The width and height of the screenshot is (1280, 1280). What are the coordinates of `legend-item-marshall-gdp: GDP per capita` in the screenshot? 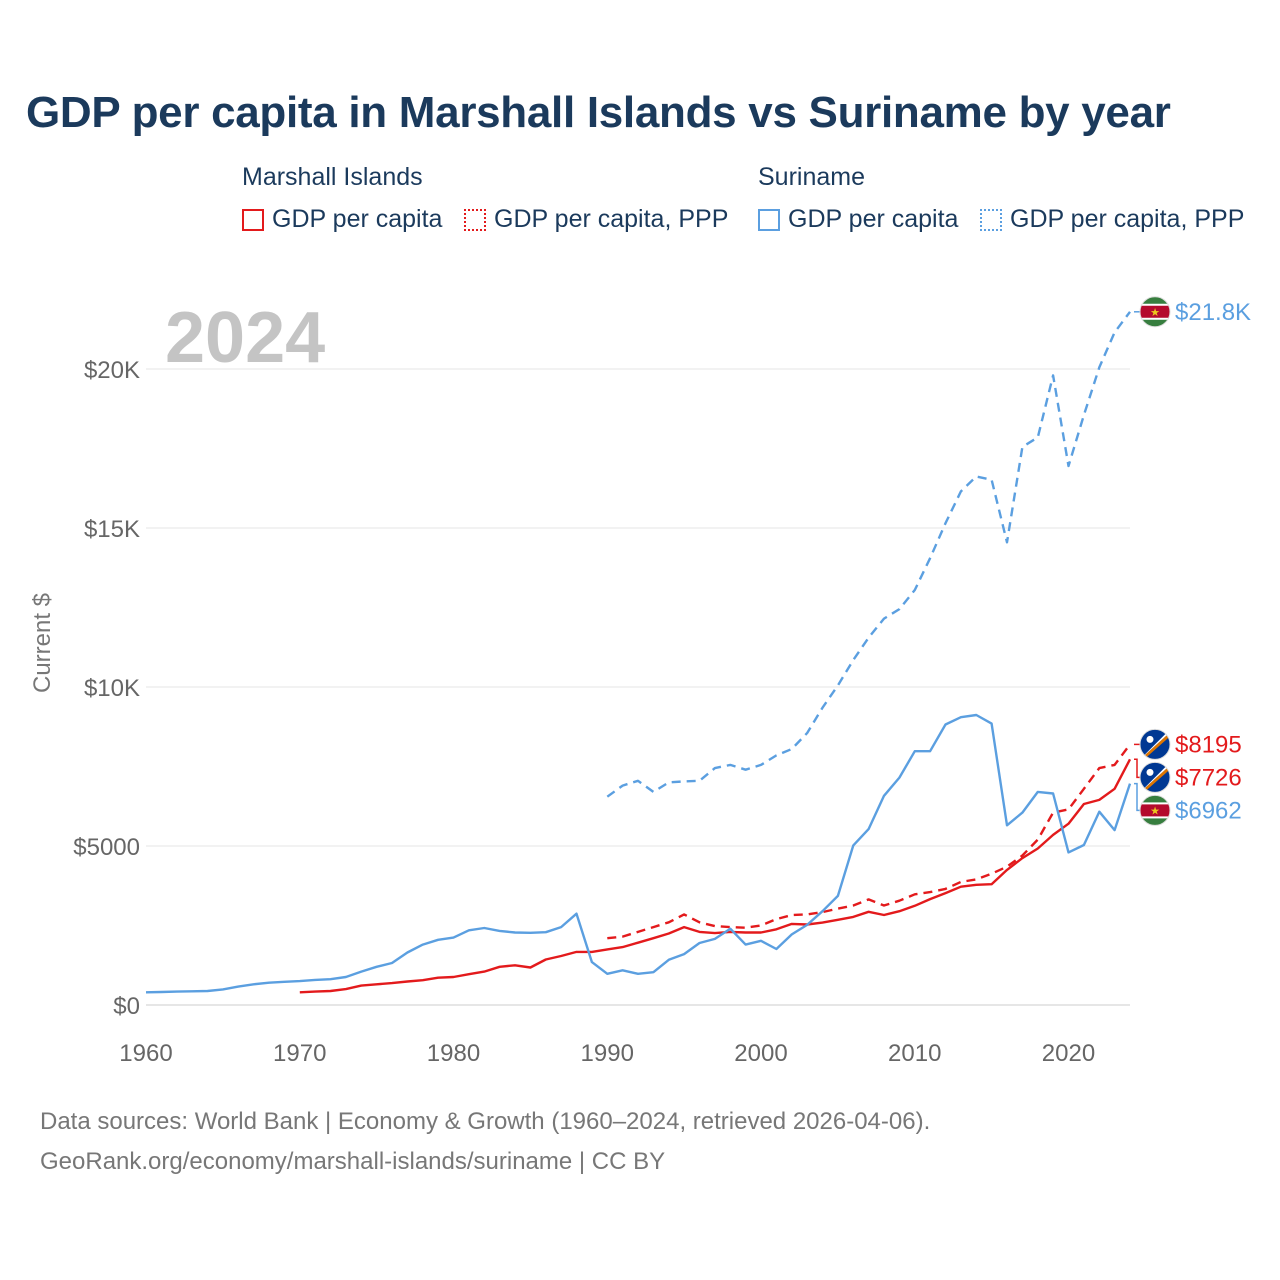 It's located at (342, 219).